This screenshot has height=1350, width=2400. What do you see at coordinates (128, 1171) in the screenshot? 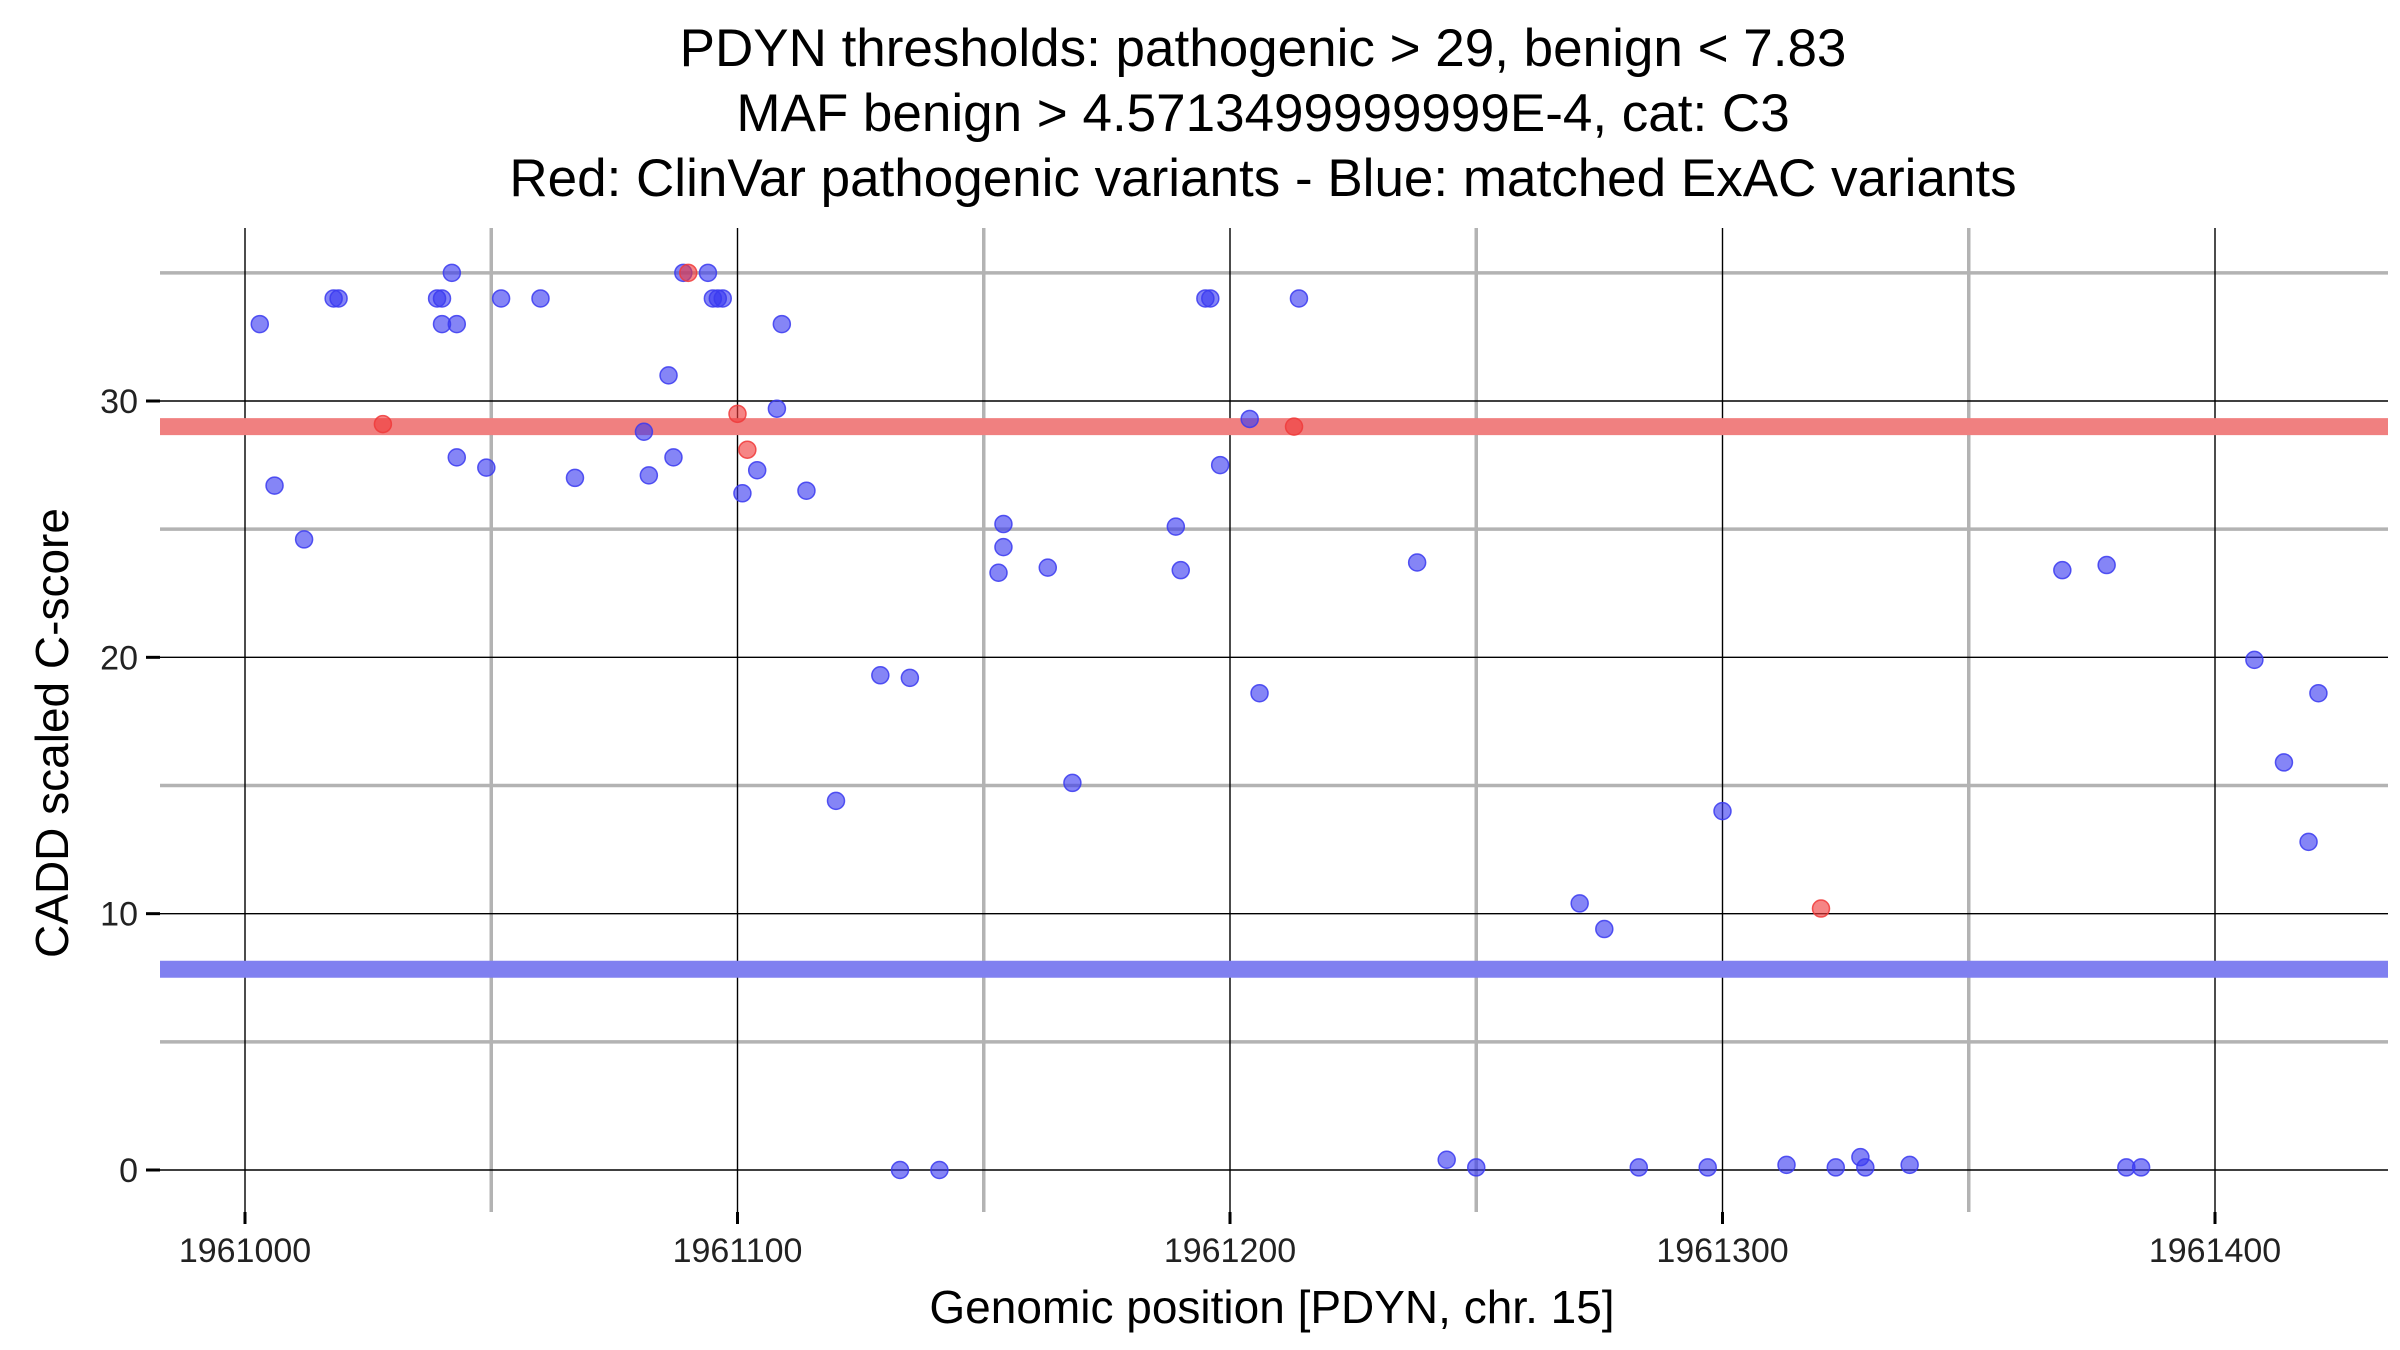
I see `y-tick-label: 0` at bounding box center [128, 1171].